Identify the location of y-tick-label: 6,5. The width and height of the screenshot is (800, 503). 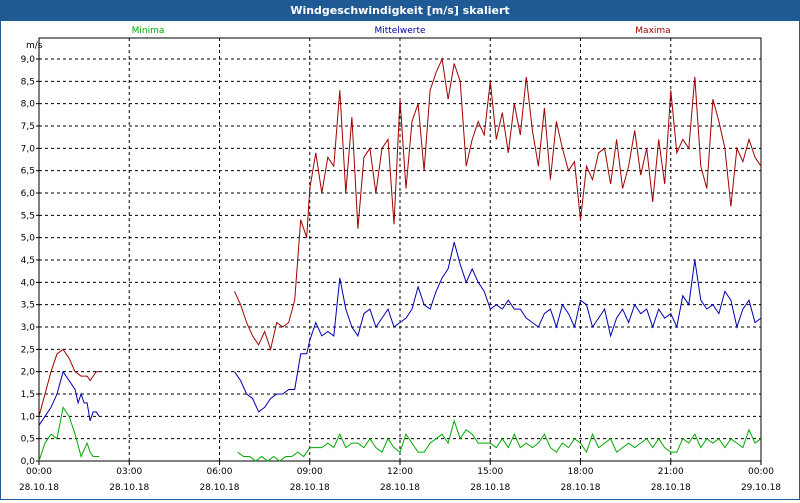
(28, 172).